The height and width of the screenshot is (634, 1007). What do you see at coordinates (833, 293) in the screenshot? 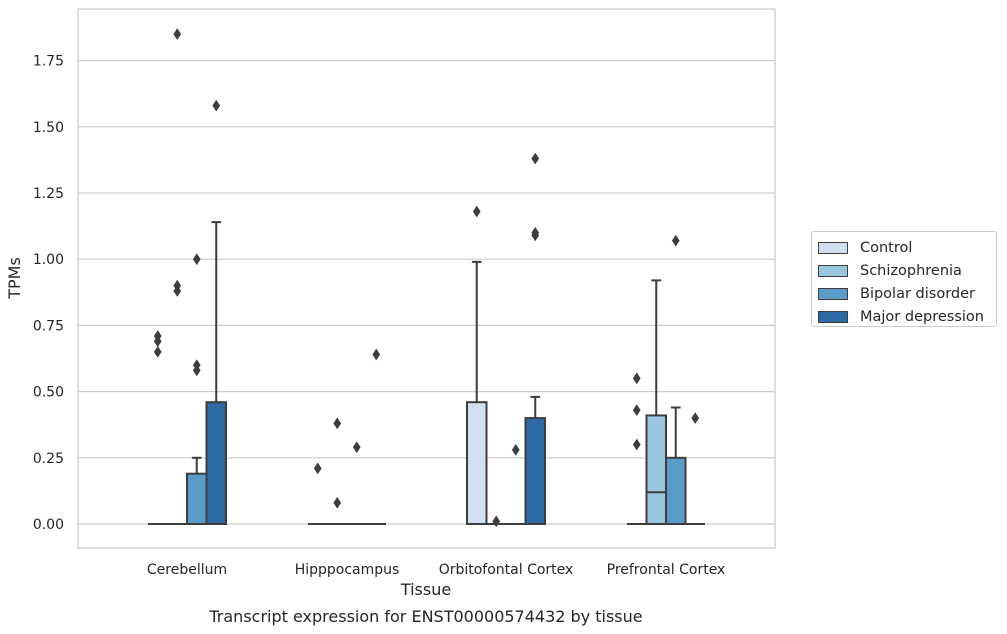
I see `legend-swatch-bipolar-disorder` at bounding box center [833, 293].